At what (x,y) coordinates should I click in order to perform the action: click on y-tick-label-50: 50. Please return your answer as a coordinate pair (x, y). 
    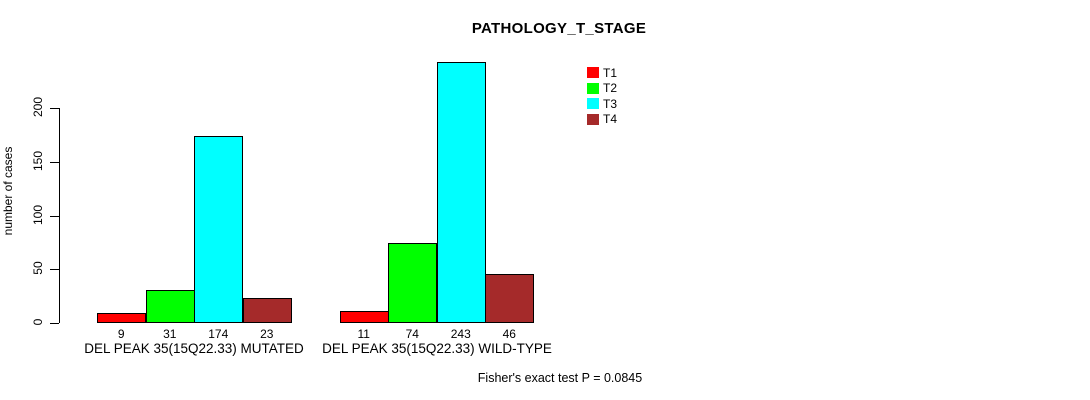
    Looking at the image, I should click on (38, 268).